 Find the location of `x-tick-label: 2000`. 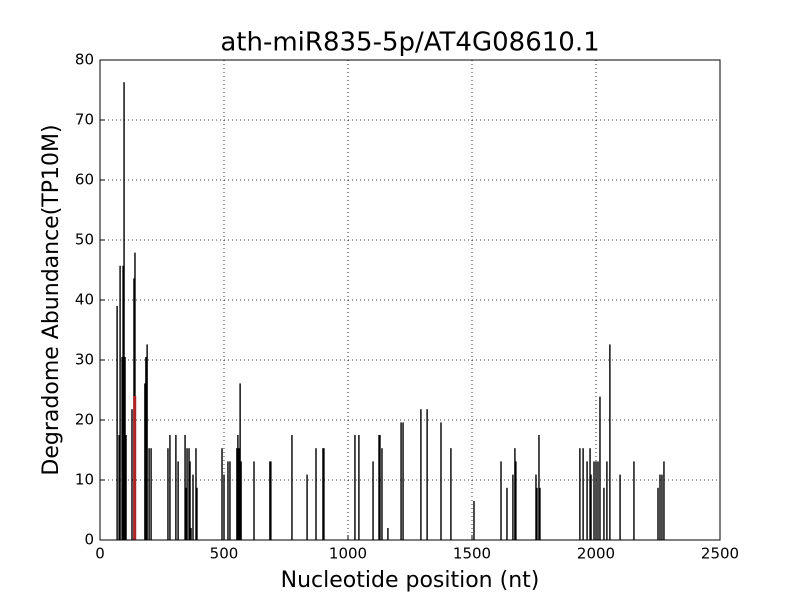

x-tick-label: 2000 is located at coordinates (596, 554).